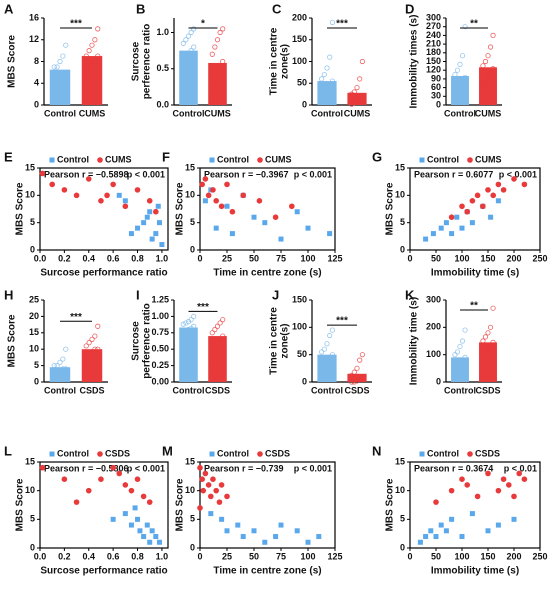 This screenshot has width=550, height=590. Describe the element at coordinates (277, 8) in the screenshot. I see `panel-letter: C` at that location.